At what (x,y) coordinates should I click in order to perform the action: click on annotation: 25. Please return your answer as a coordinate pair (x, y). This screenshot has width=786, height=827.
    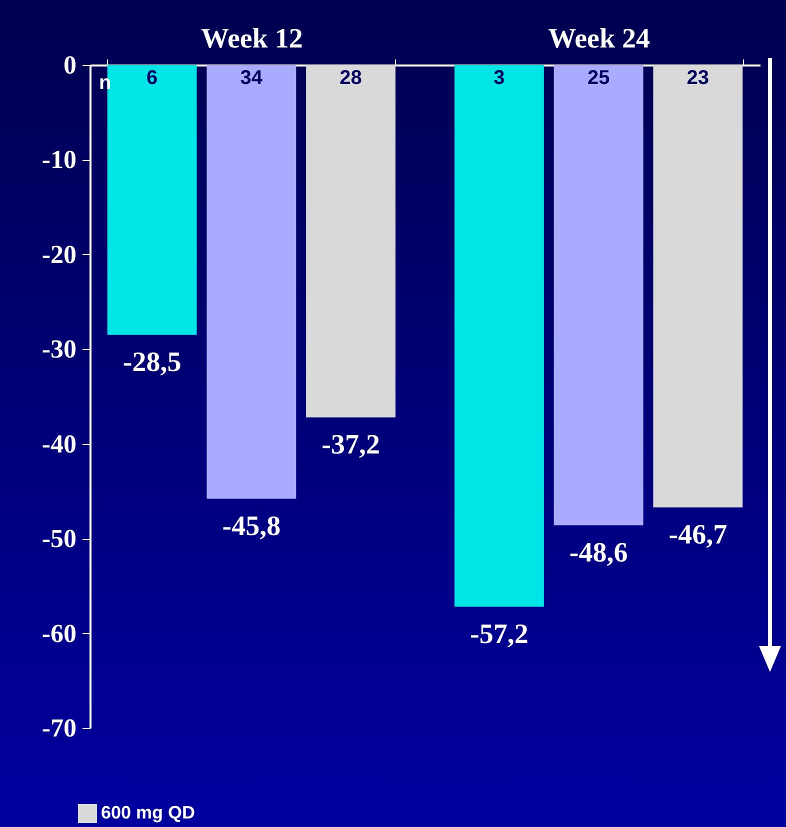
    Looking at the image, I should click on (598, 78).